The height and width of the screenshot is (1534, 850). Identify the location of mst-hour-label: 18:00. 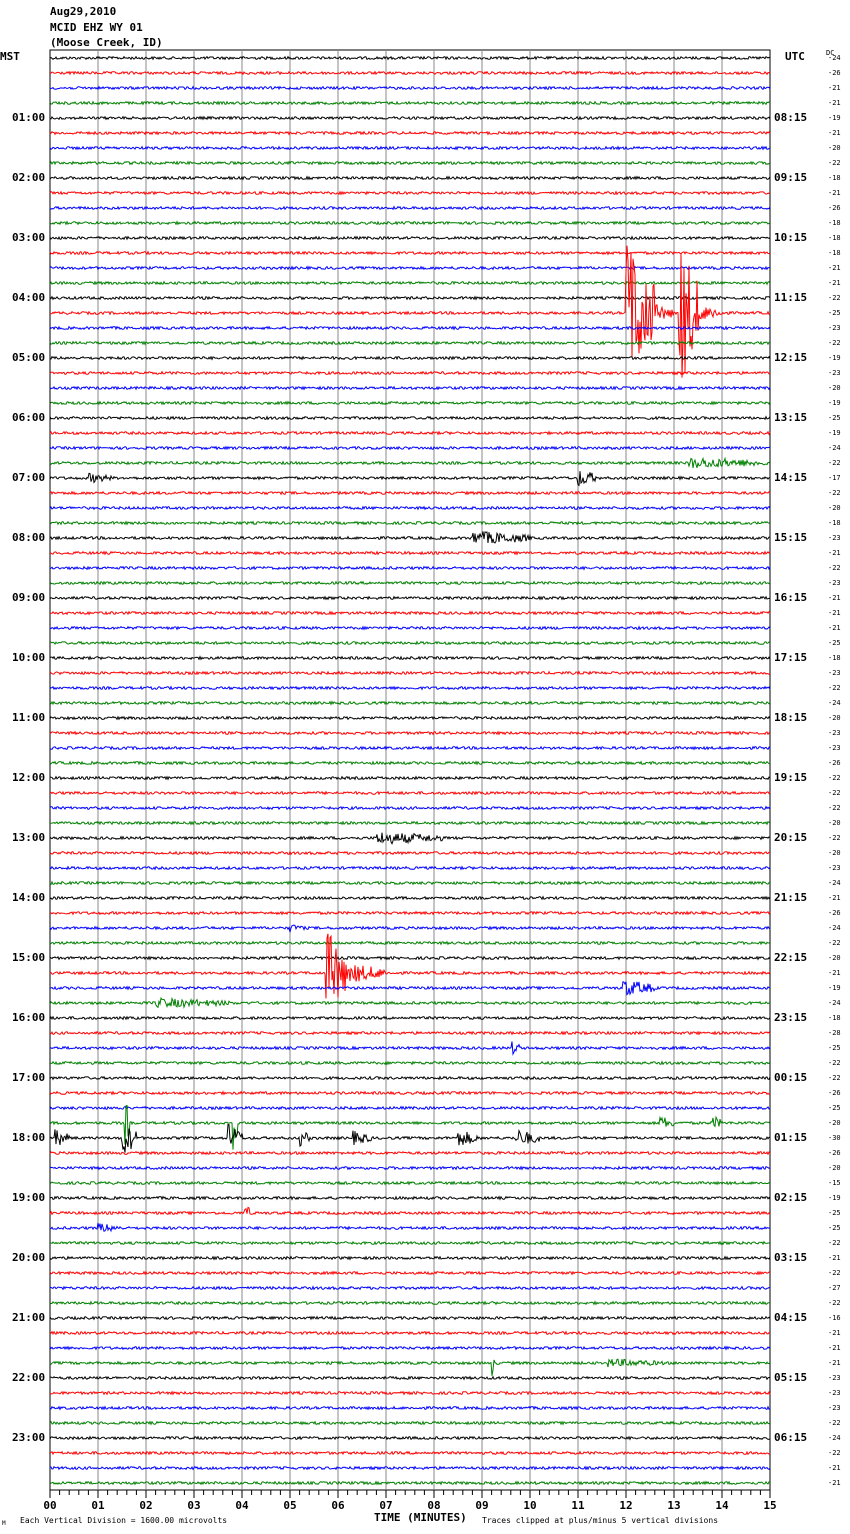
(29, 1137).